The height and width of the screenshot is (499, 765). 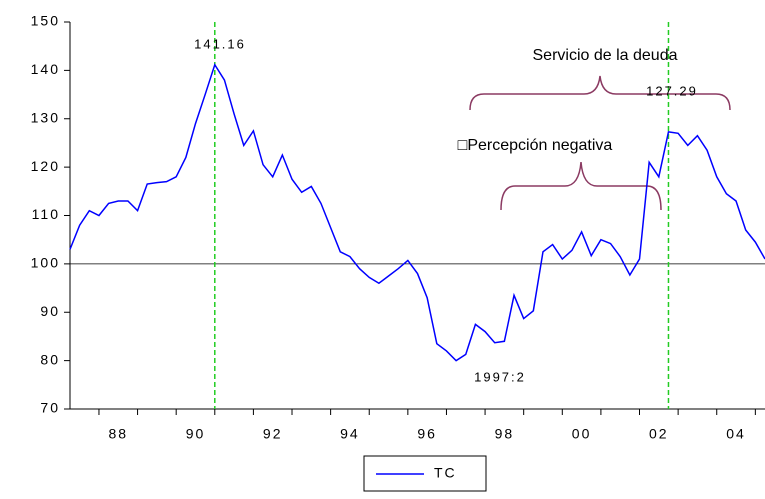 What do you see at coordinates (500, 376) in the screenshot?
I see `annotation: 1997:2` at bounding box center [500, 376].